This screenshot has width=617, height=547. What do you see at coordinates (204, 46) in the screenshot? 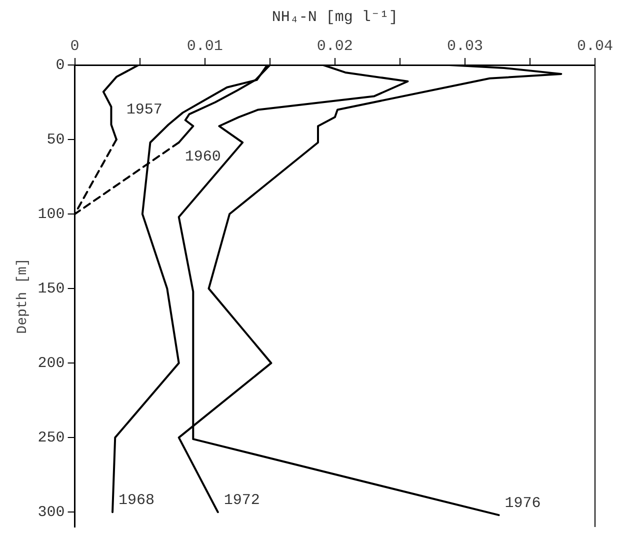
I see `x-tick-label: 0.01` at bounding box center [204, 46].